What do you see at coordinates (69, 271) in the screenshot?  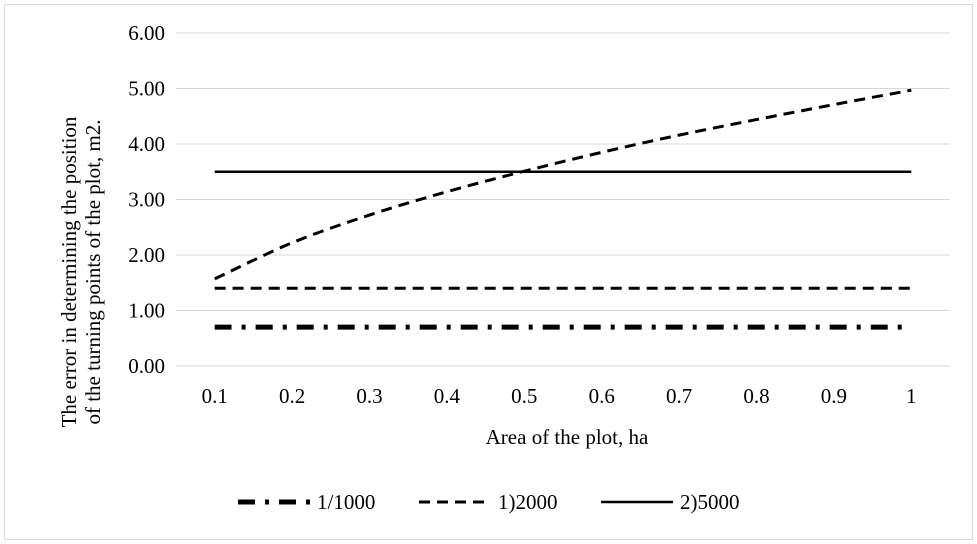 I see `y-axis-title-line-1: The error in determining the position` at bounding box center [69, 271].